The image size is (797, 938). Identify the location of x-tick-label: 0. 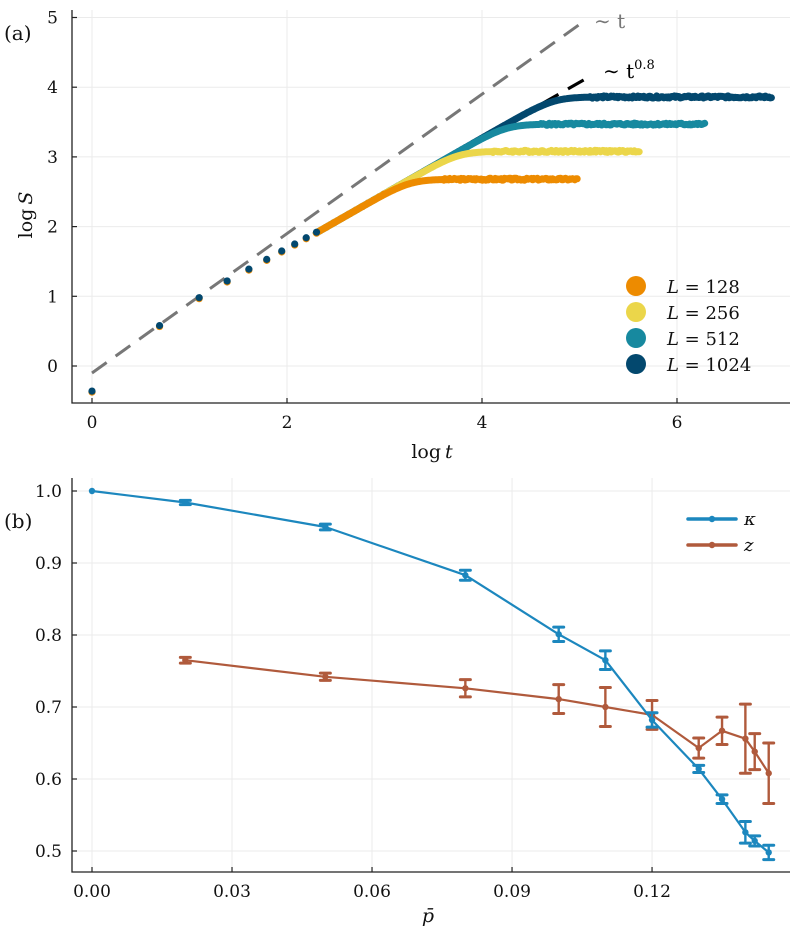
(92, 423).